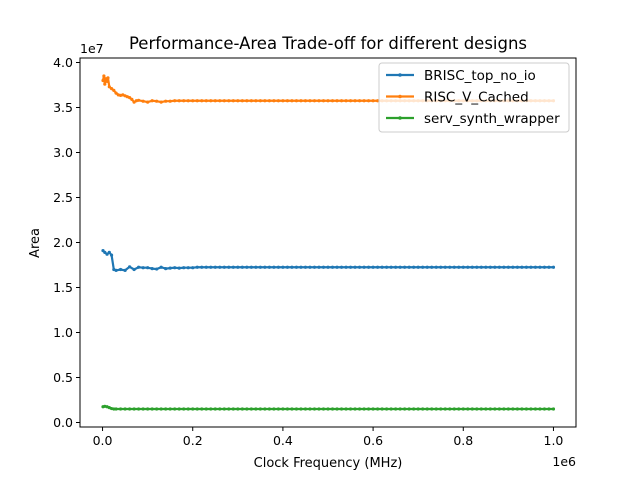 This screenshot has width=640, height=480. What do you see at coordinates (63, 197) in the screenshot?
I see `y-tick-label: 2.5` at bounding box center [63, 197].